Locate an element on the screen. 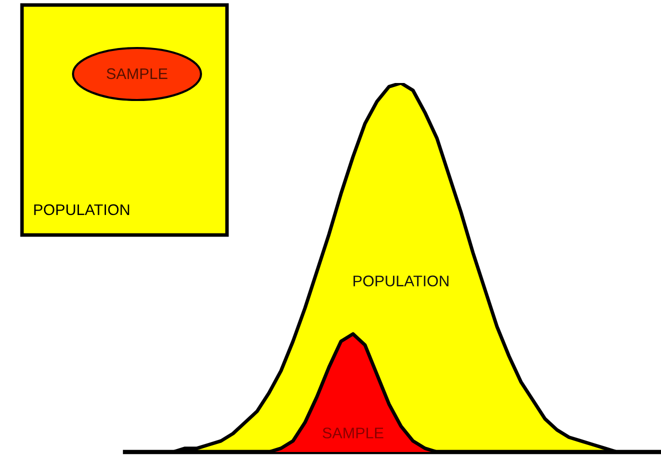 This screenshot has height=456, width=661. text: SAMPLE is located at coordinates (137, 74).